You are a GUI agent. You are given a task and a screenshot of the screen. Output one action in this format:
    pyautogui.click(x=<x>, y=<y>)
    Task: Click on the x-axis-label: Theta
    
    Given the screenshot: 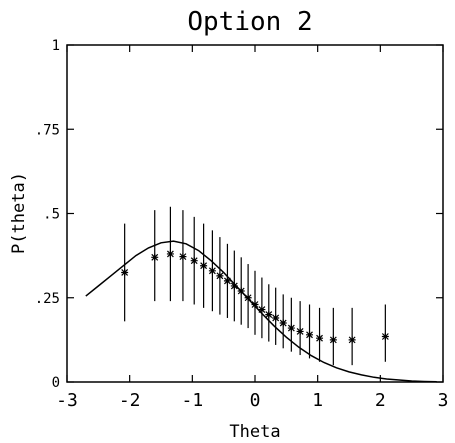 What is the action you would take?
    pyautogui.click(x=254, y=432)
    